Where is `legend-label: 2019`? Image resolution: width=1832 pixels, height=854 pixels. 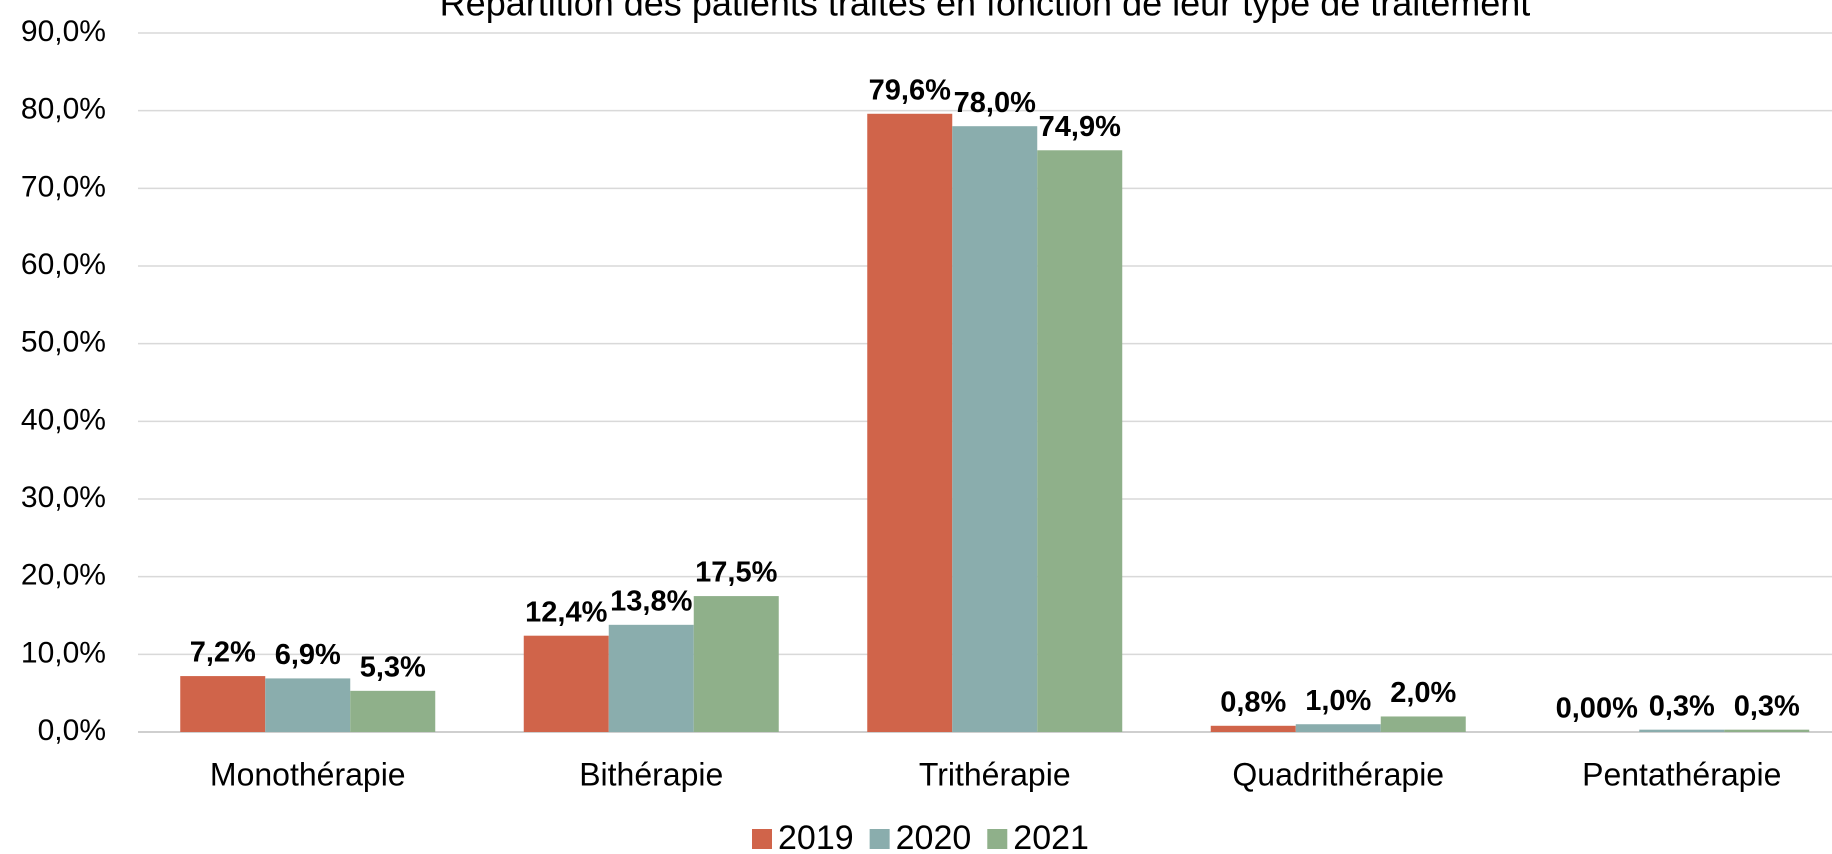
legend-label: 2019 is located at coordinates (816, 836).